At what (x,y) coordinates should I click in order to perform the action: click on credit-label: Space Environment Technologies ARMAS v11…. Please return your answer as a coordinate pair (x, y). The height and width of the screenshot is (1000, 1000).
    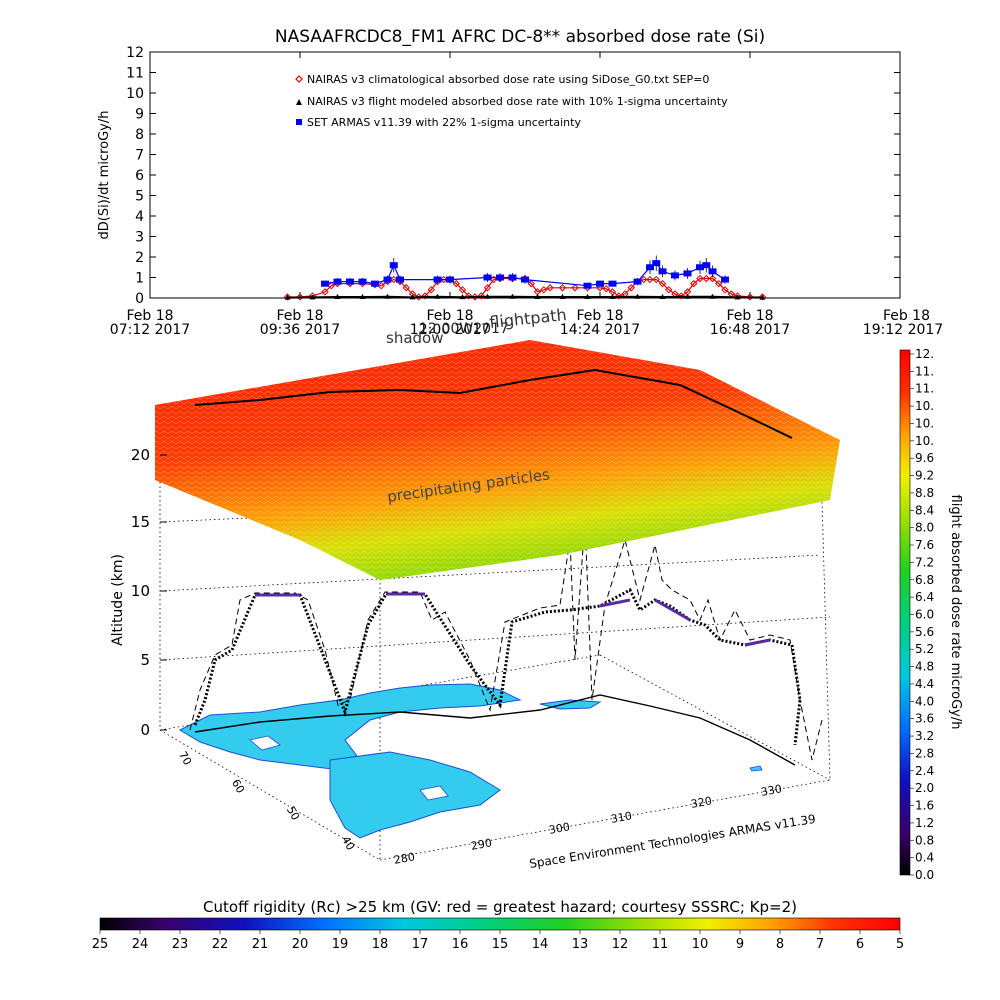
    Looking at the image, I should click on (672, 841).